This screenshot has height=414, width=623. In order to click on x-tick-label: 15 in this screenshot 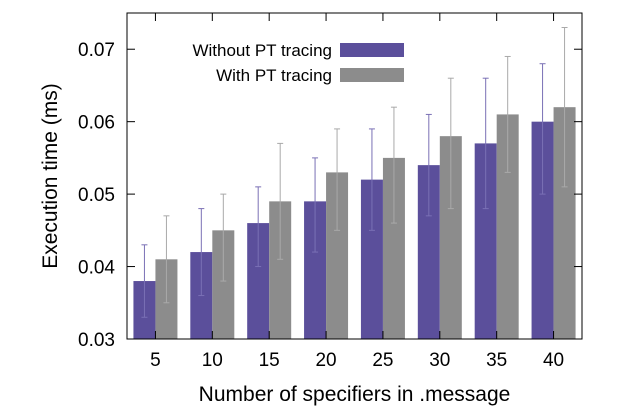, I will do `click(269, 360)`.